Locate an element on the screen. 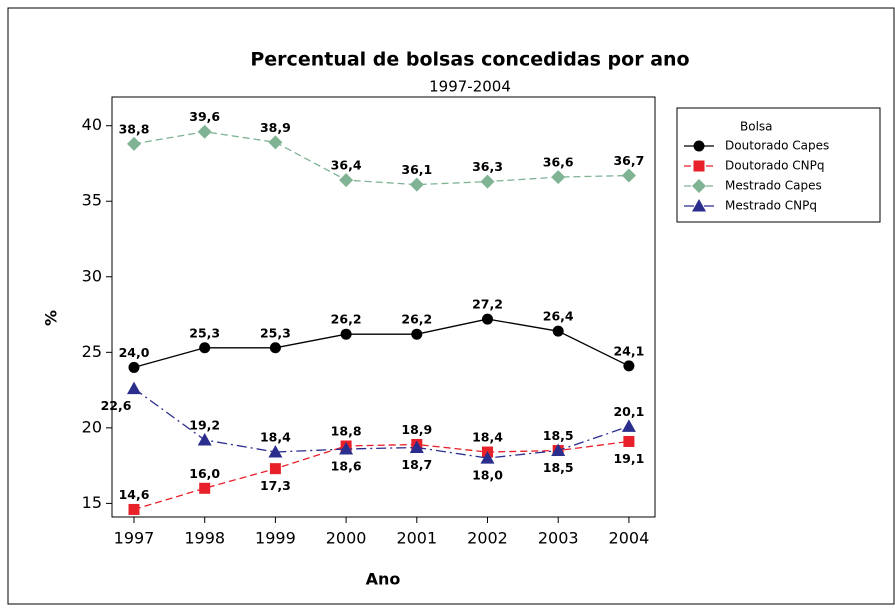 The image size is (895, 609). value-label: 22,6 is located at coordinates (116, 405).